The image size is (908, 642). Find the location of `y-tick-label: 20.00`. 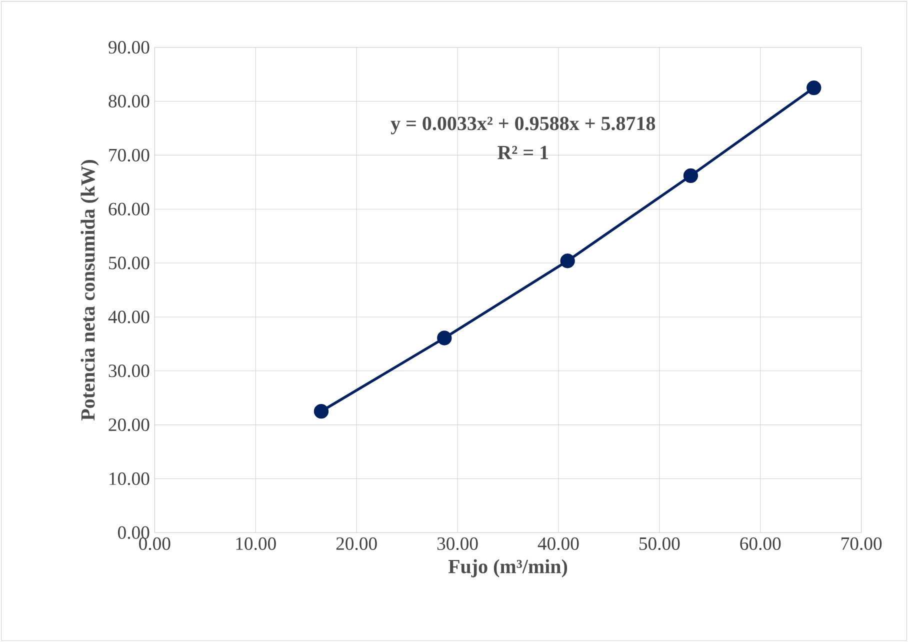

y-tick-label: 20.00 is located at coordinates (129, 425).